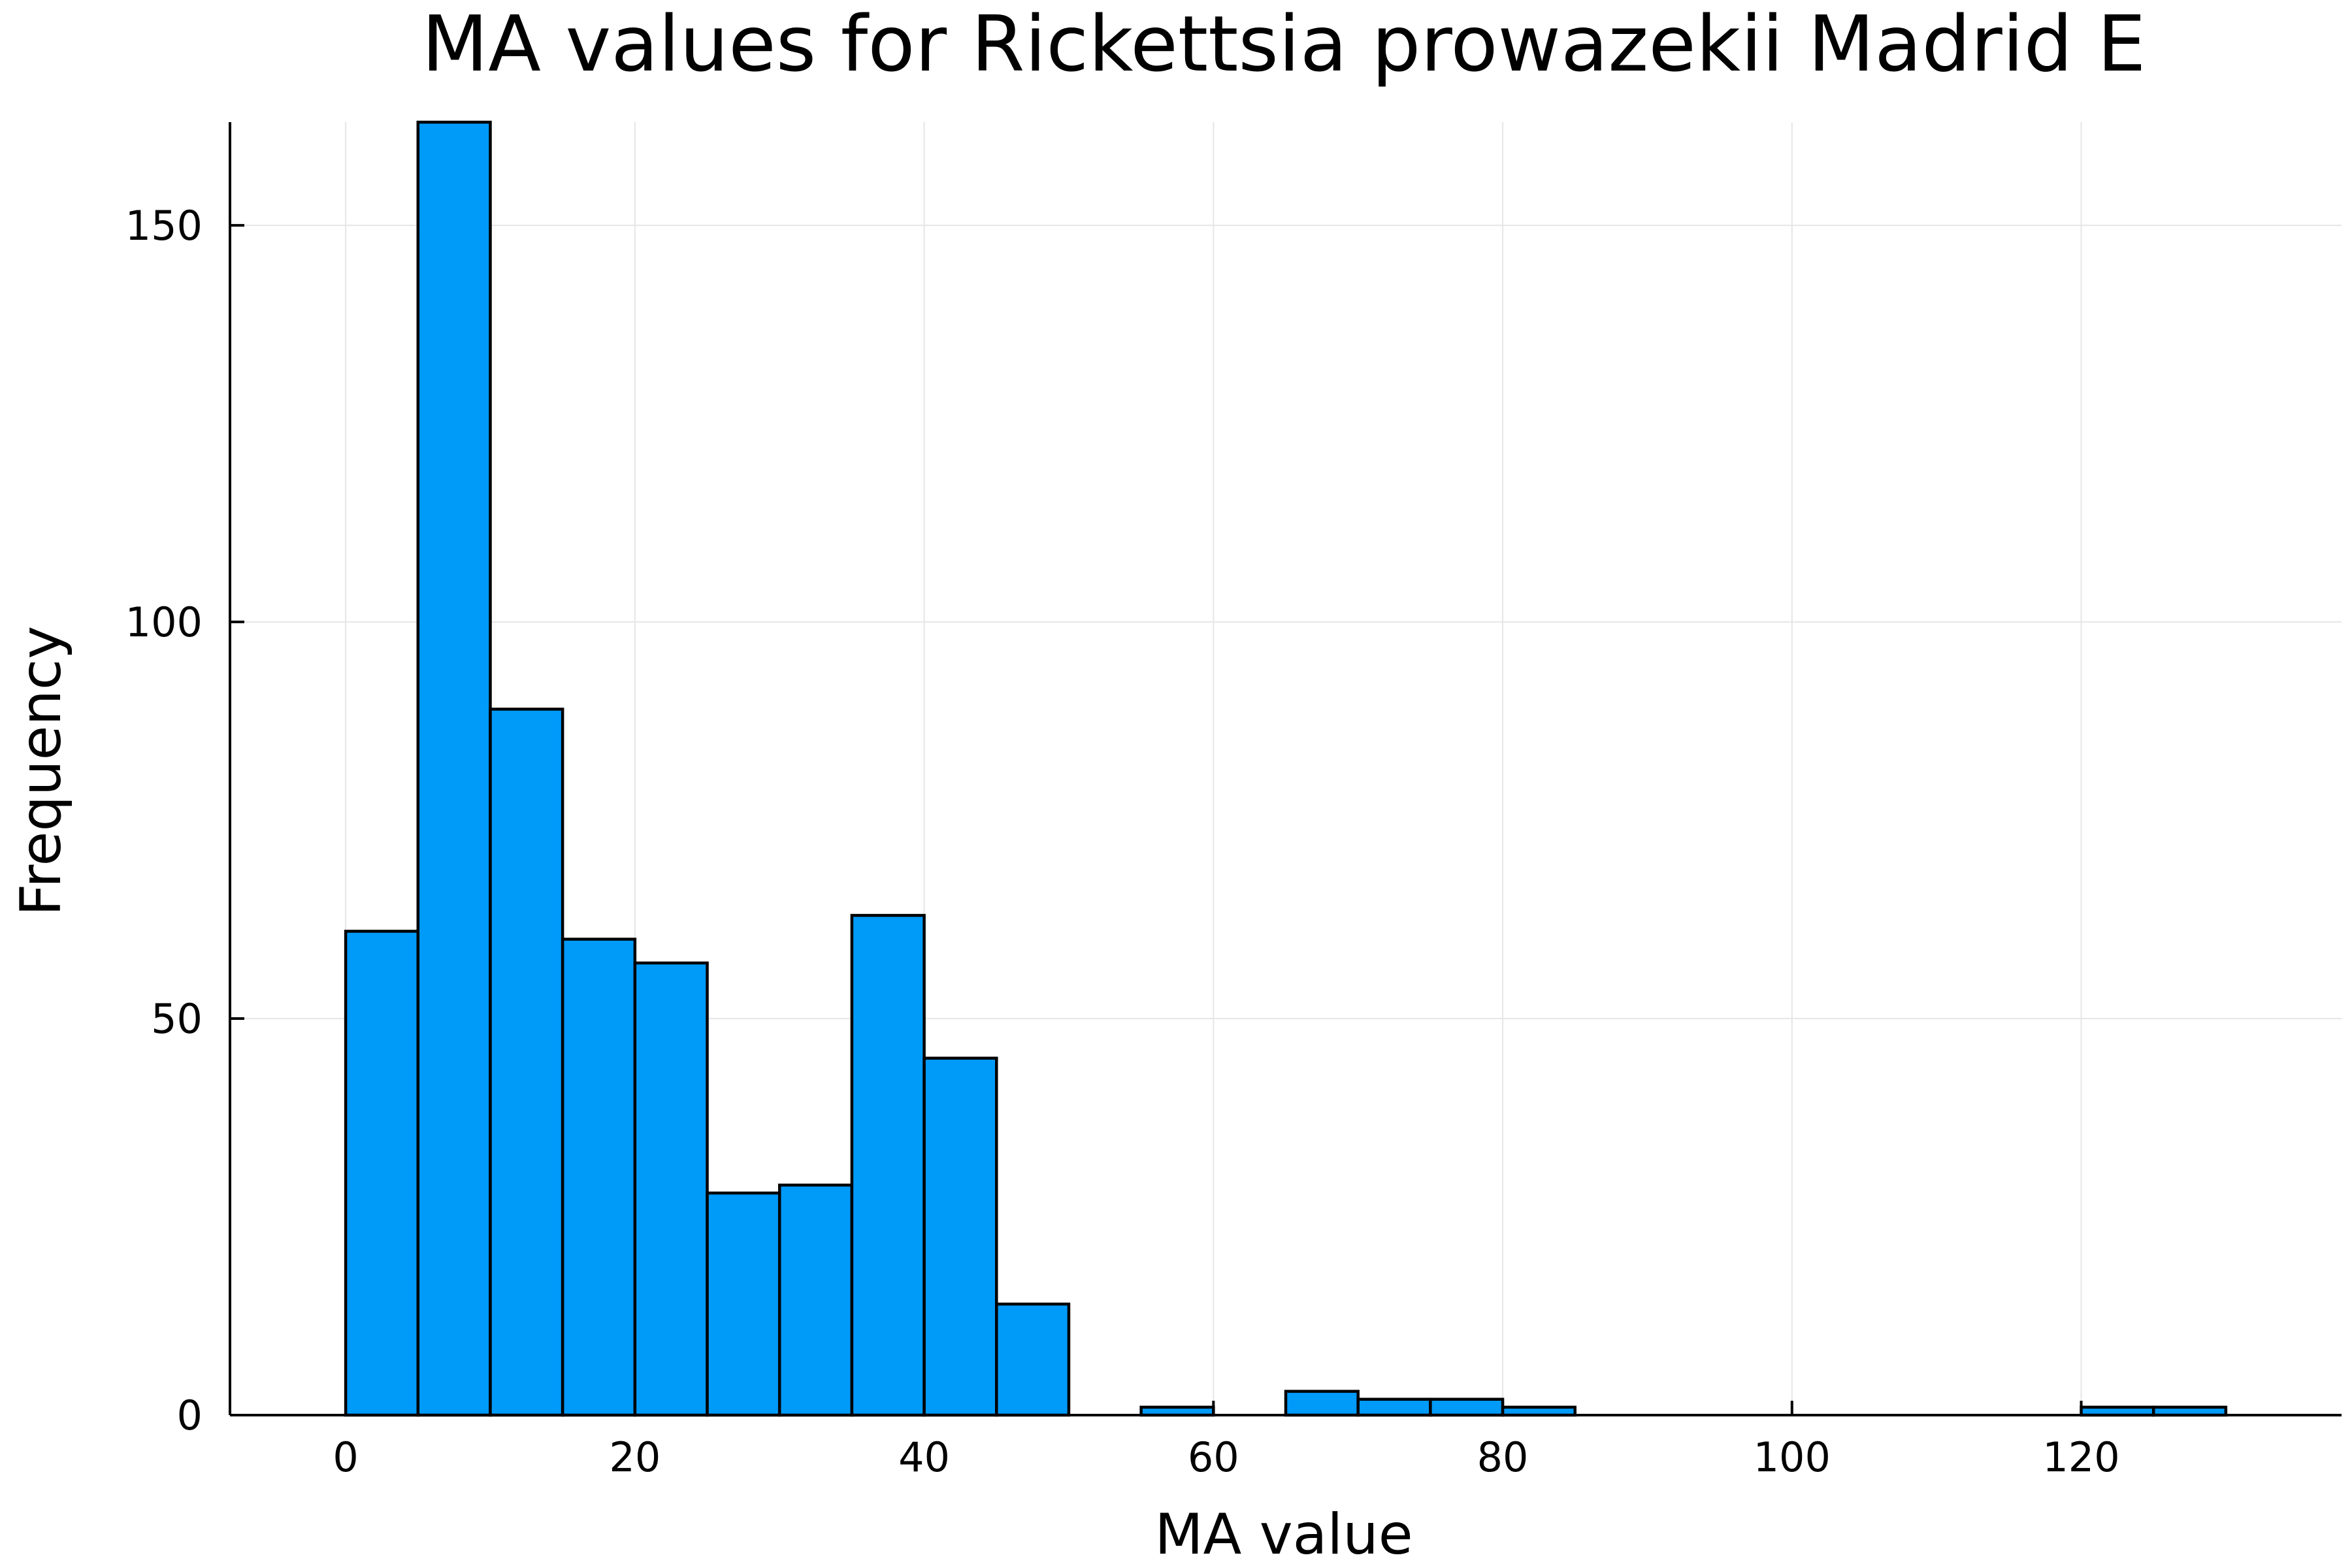  What do you see at coordinates (1213, 1457) in the screenshot?
I see `x-tick-label-60: 60` at bounding box center [1213, 1457].